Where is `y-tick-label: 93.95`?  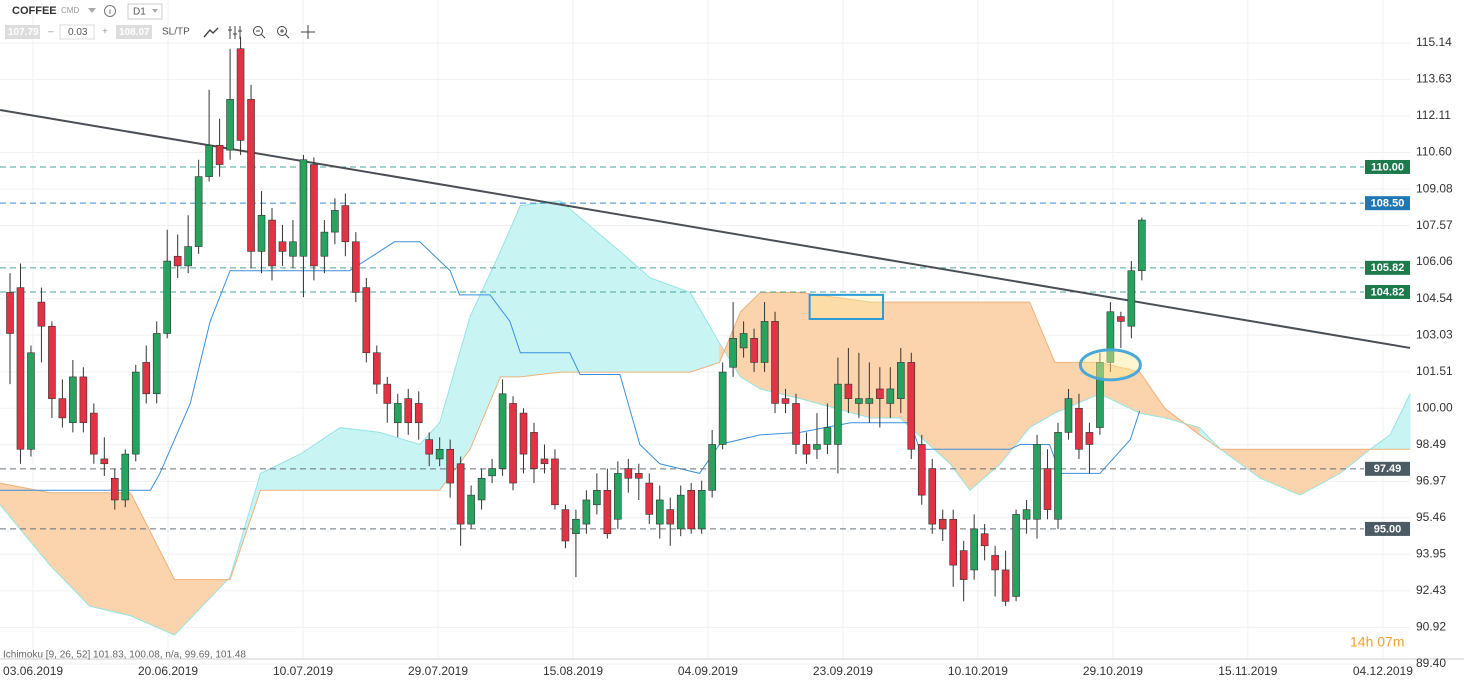
y-tick-label: 93.95 is located at coordinates (1431, 553).